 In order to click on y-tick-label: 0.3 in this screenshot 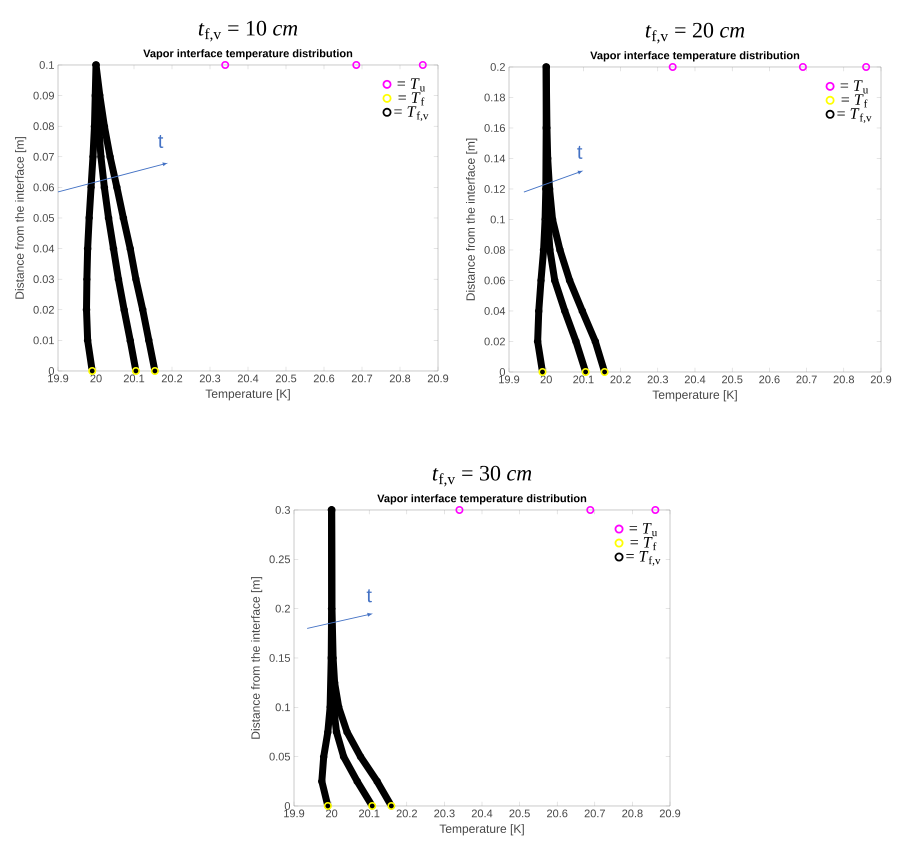, I will do `click(283, 510)`.